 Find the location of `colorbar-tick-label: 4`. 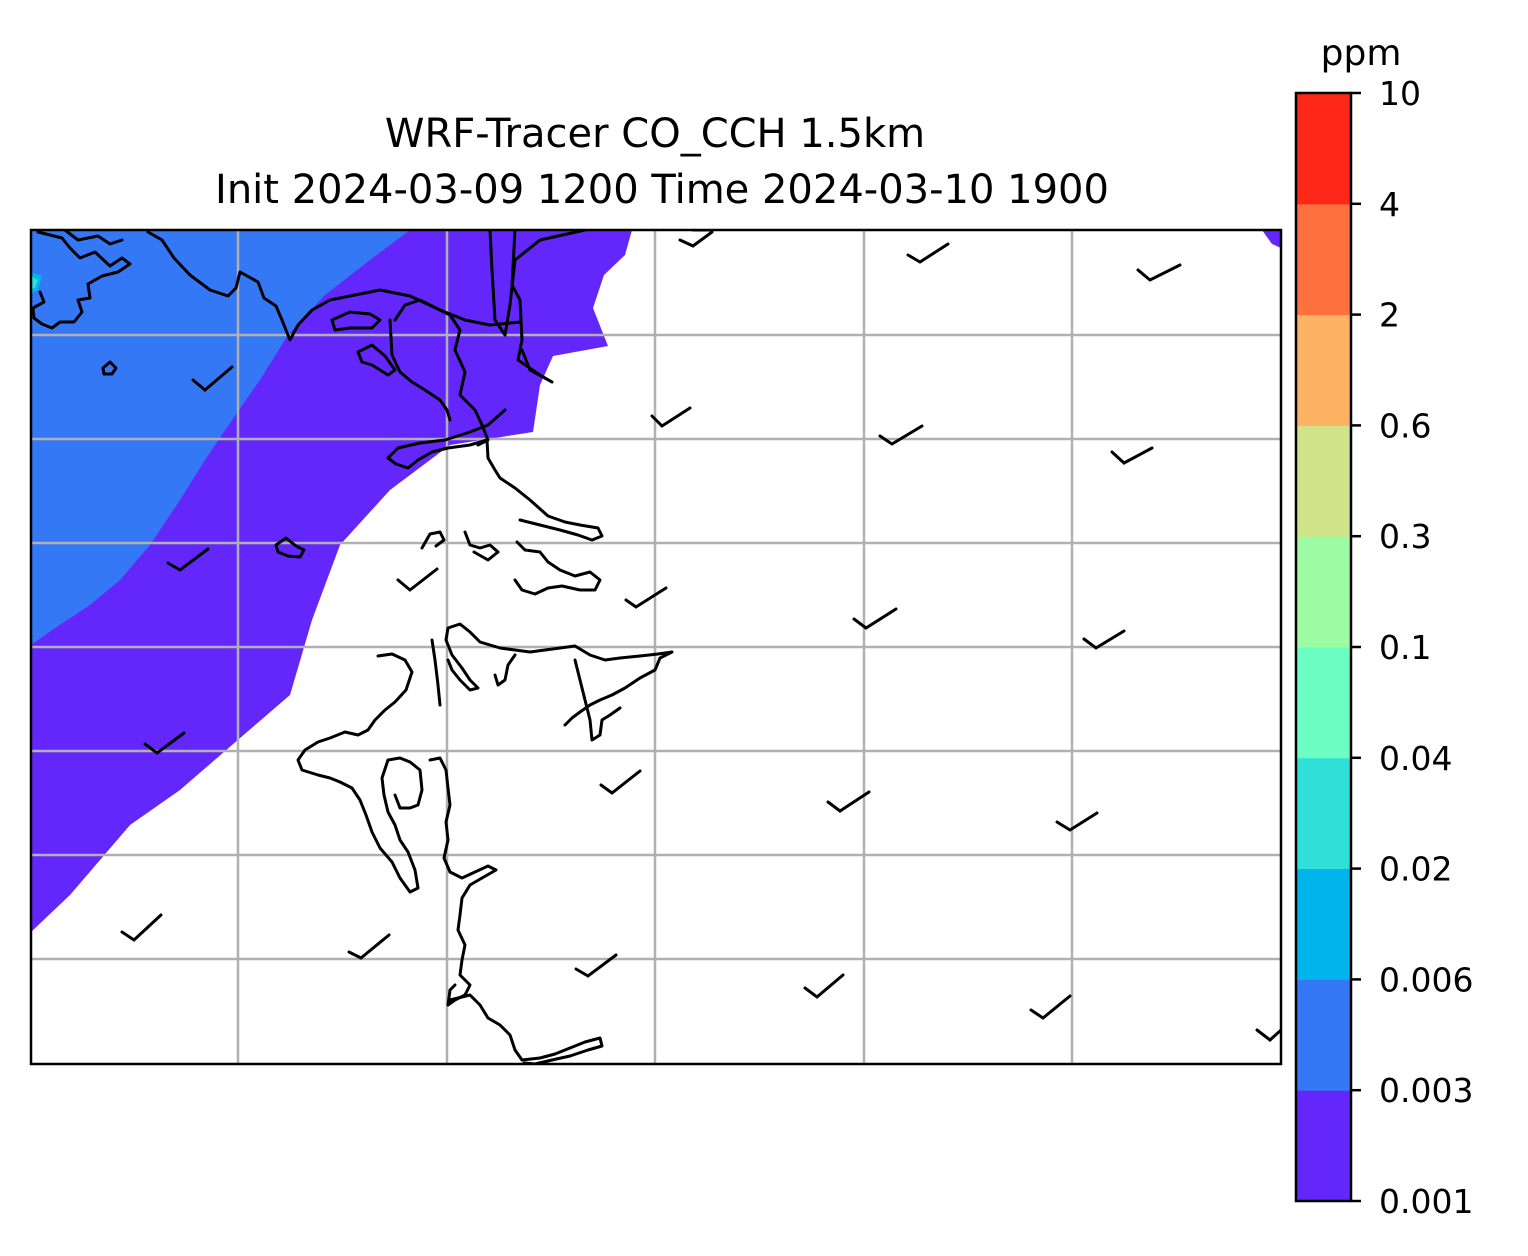

colorbar-tick-label: 4 is located at coordinates (1389, 204).